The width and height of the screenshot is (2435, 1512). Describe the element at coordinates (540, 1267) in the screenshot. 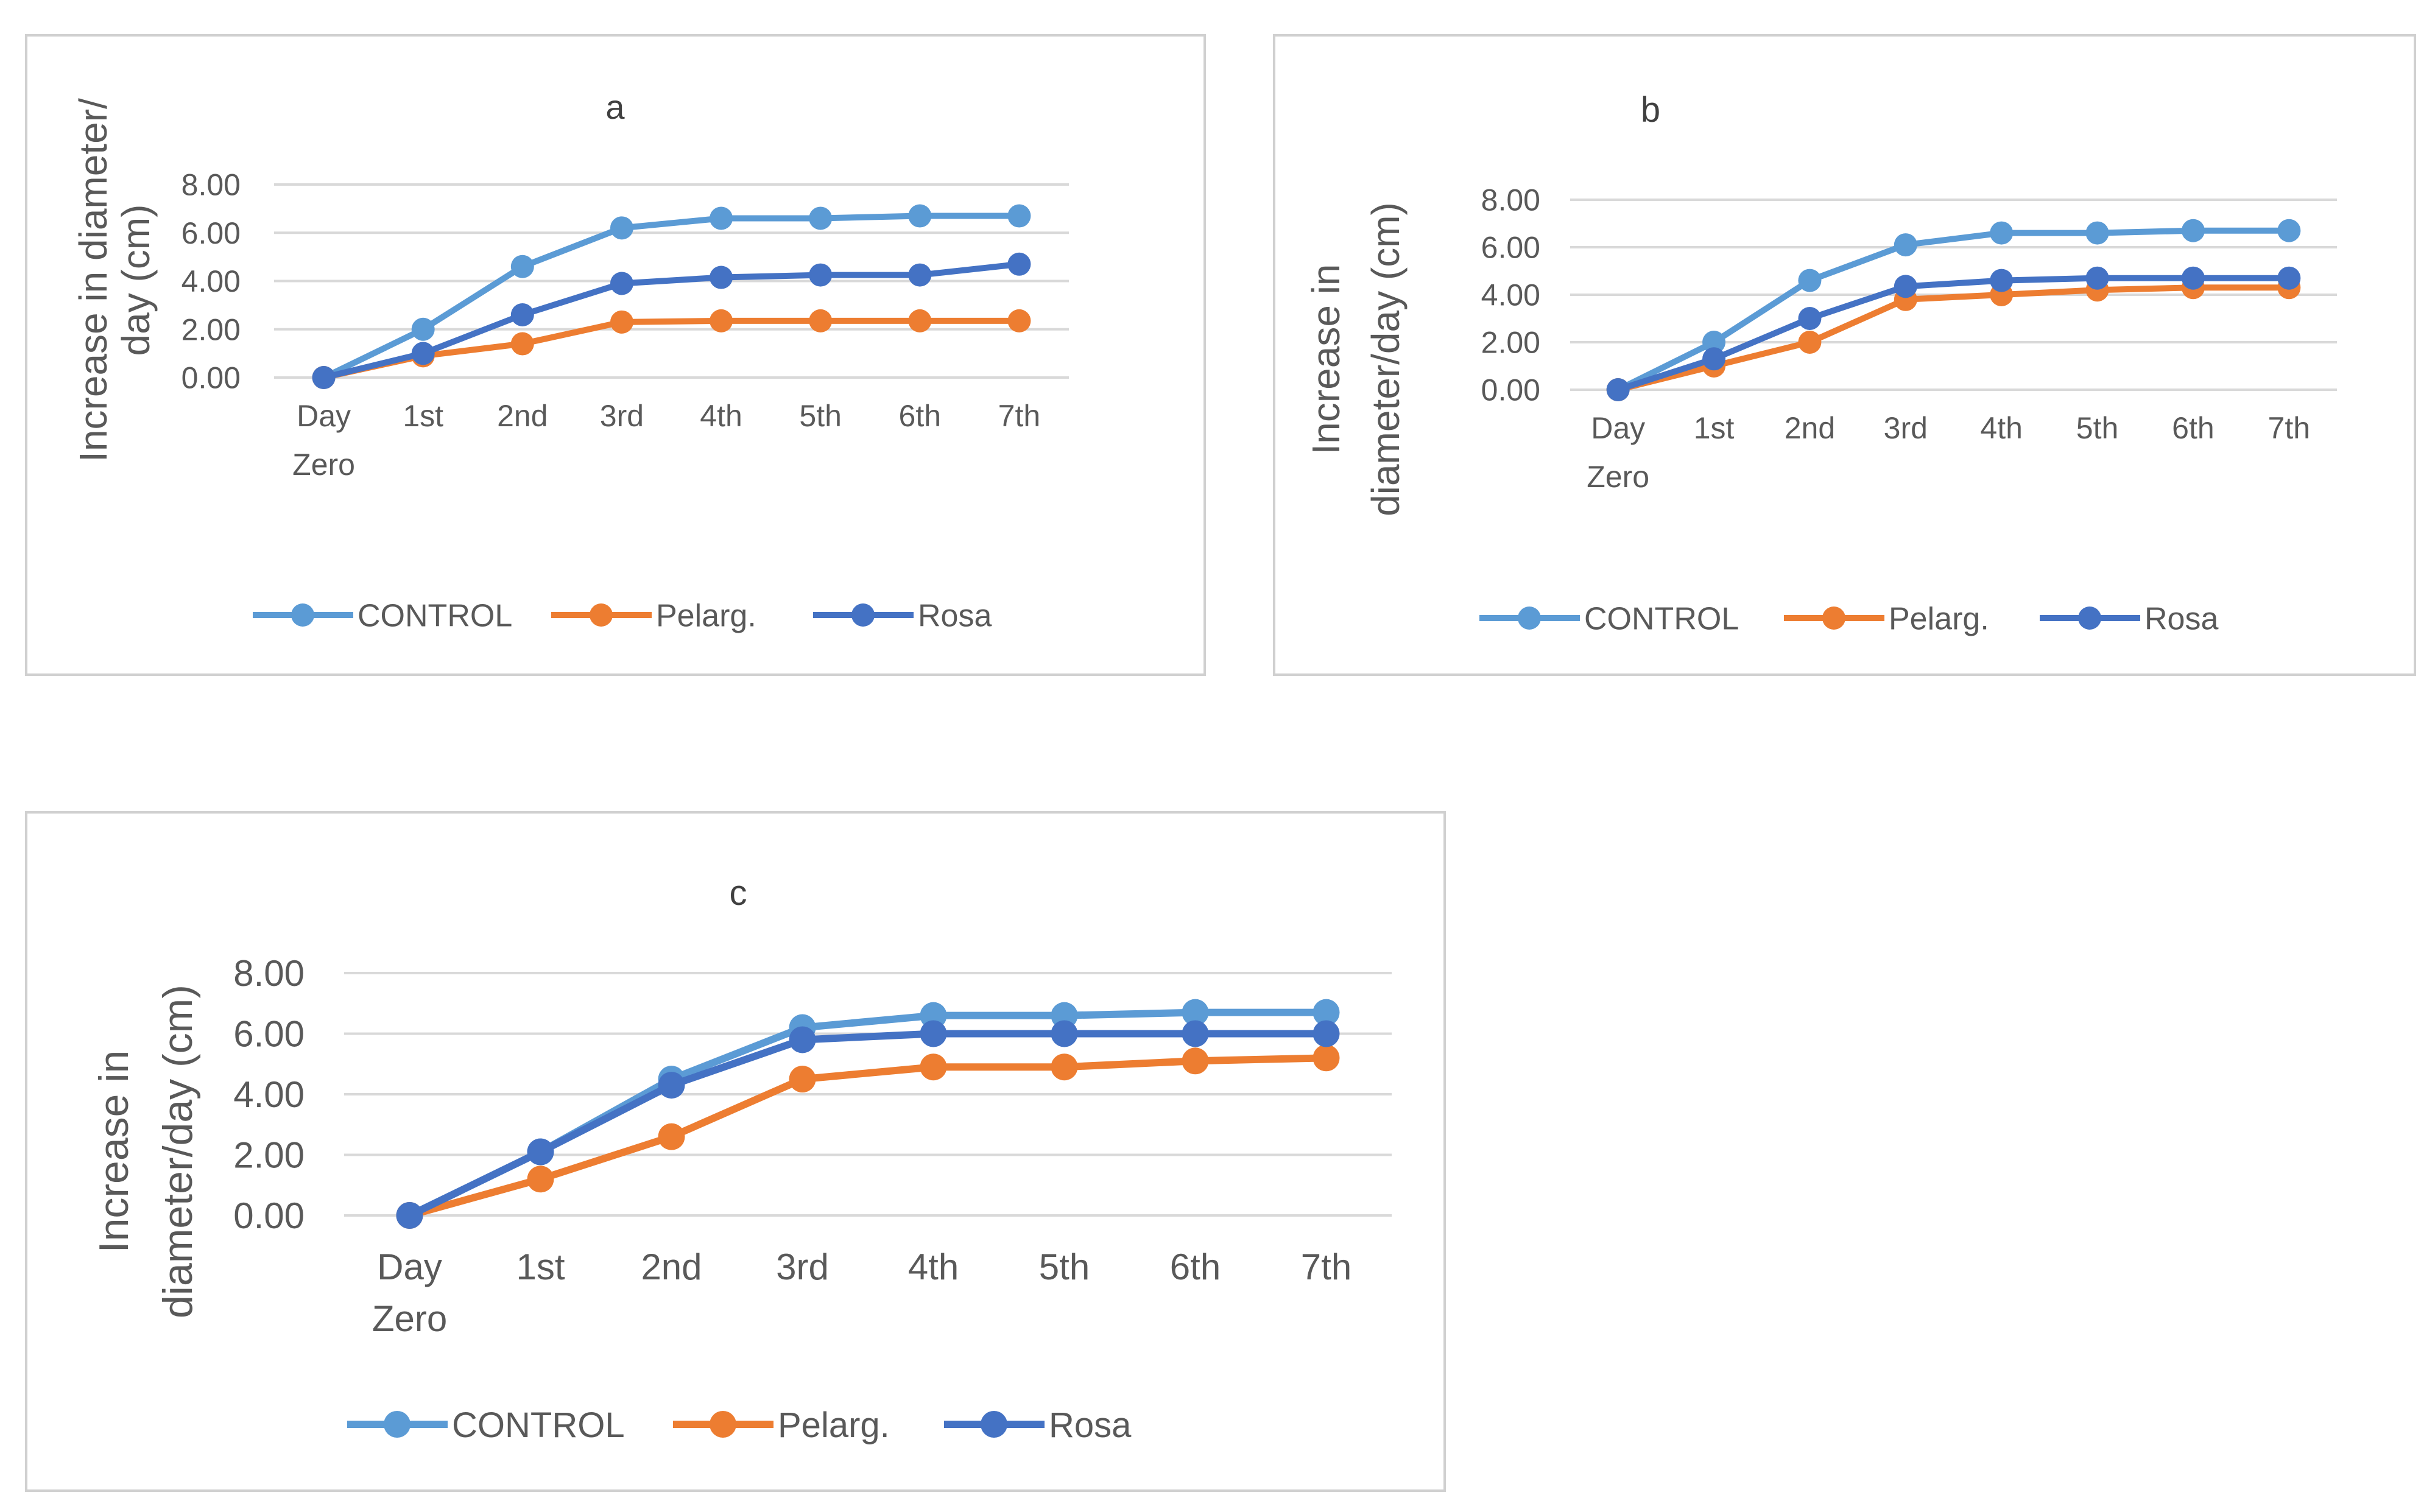

I see `x-tick-label: 1st` at that location.